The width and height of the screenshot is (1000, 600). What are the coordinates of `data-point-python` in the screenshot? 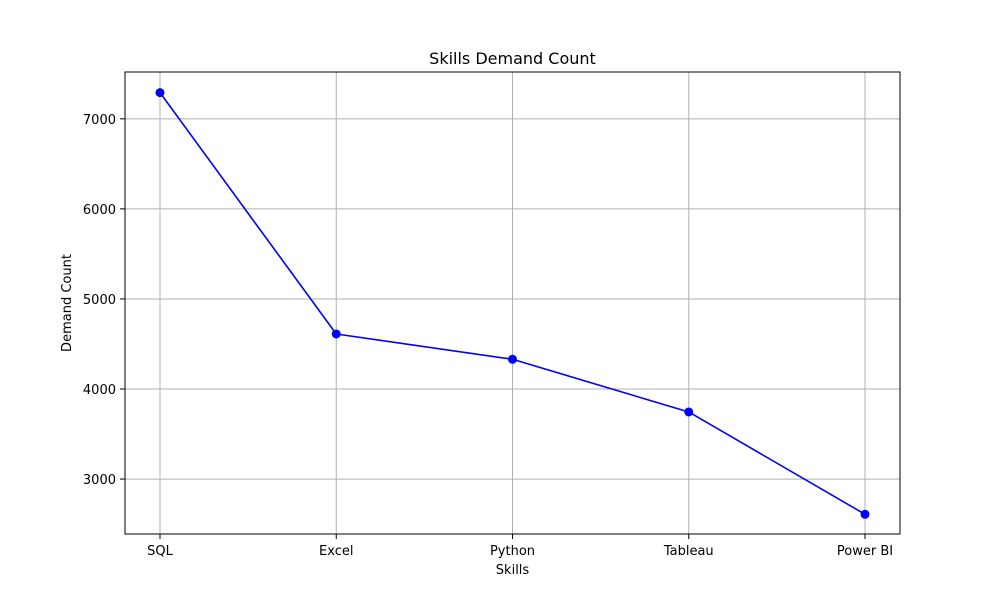 It's located at (512, 359).